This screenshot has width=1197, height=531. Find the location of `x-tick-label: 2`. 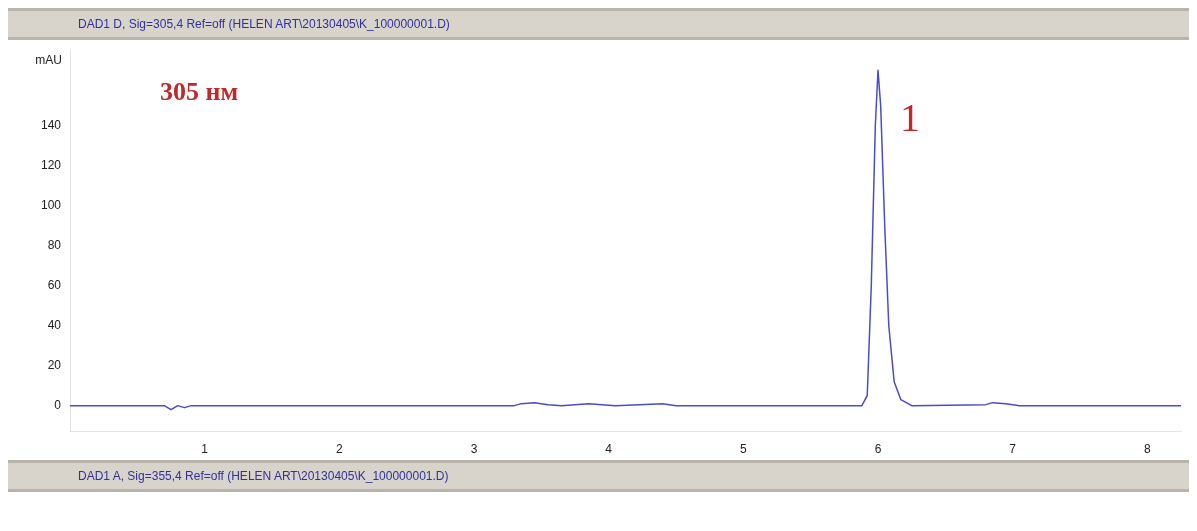

x-tick-label: 2 is located at coordinates (340, 449).